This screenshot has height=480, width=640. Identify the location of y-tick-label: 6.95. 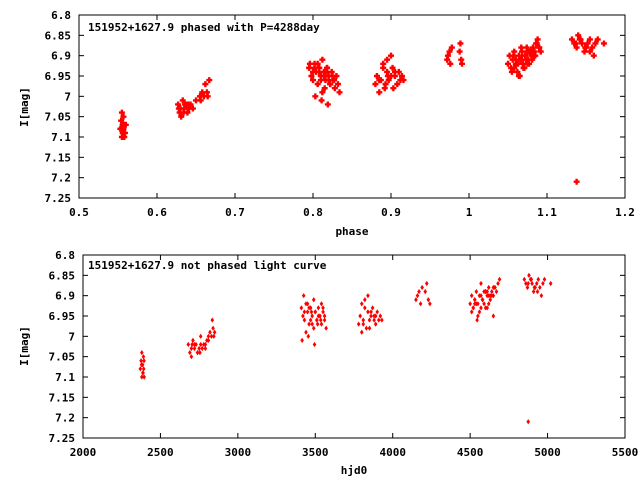
(58, 76).